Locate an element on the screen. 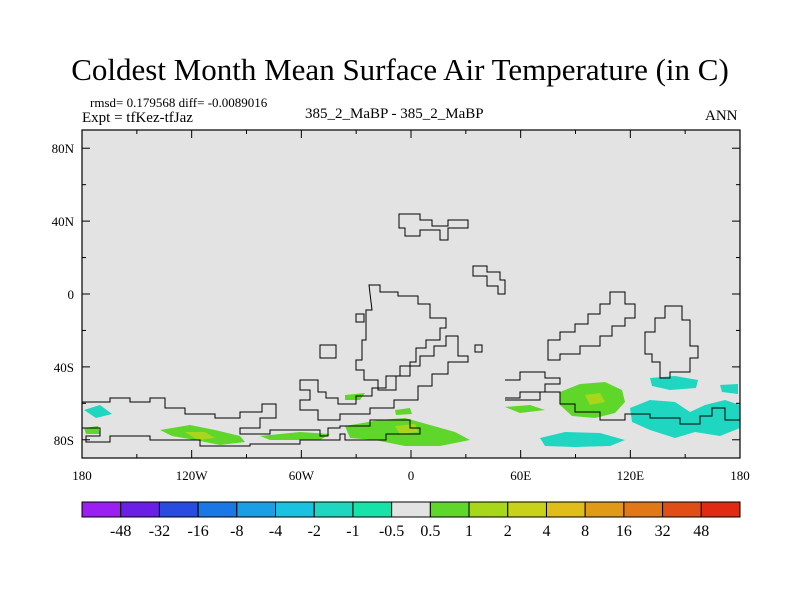 The width and height of the screenshot is (800, 600). south-america-outline is located at coordinates (384, 378).